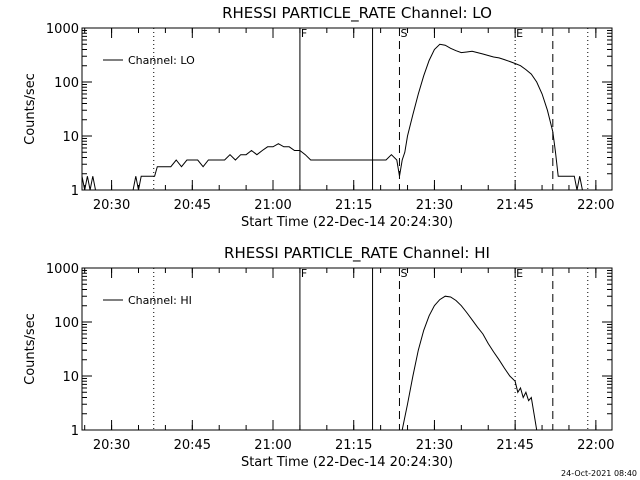 The height and width of the screenshot is (480, 640). I want to click on chart-title: RHESSI PARTICLE_RATE Channel: HI, so click(357, 253).